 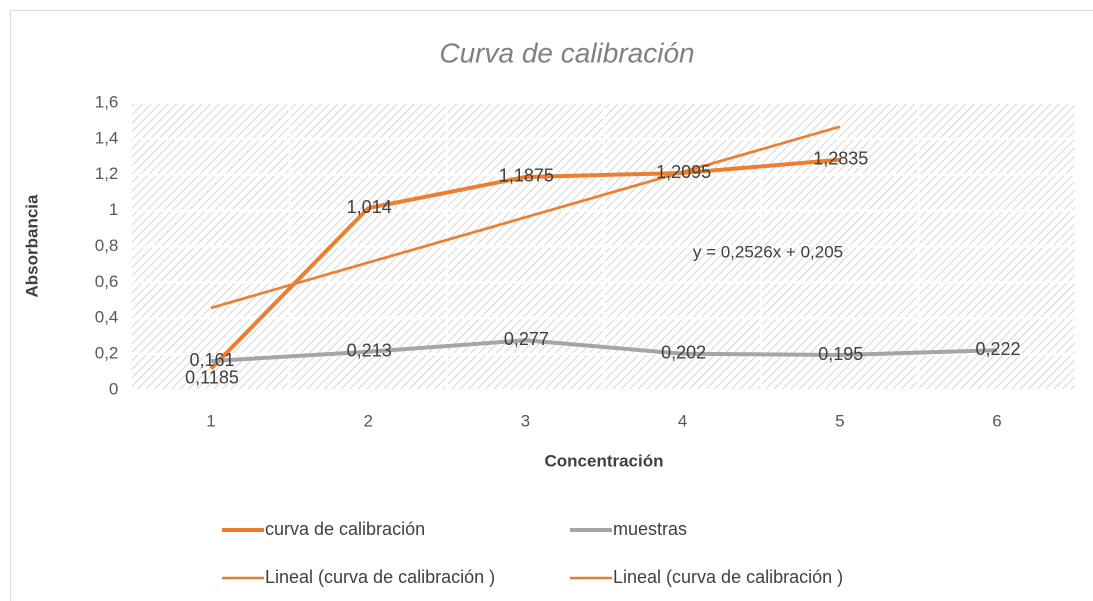 I want to click on series-line, so click(x=604, y=351).